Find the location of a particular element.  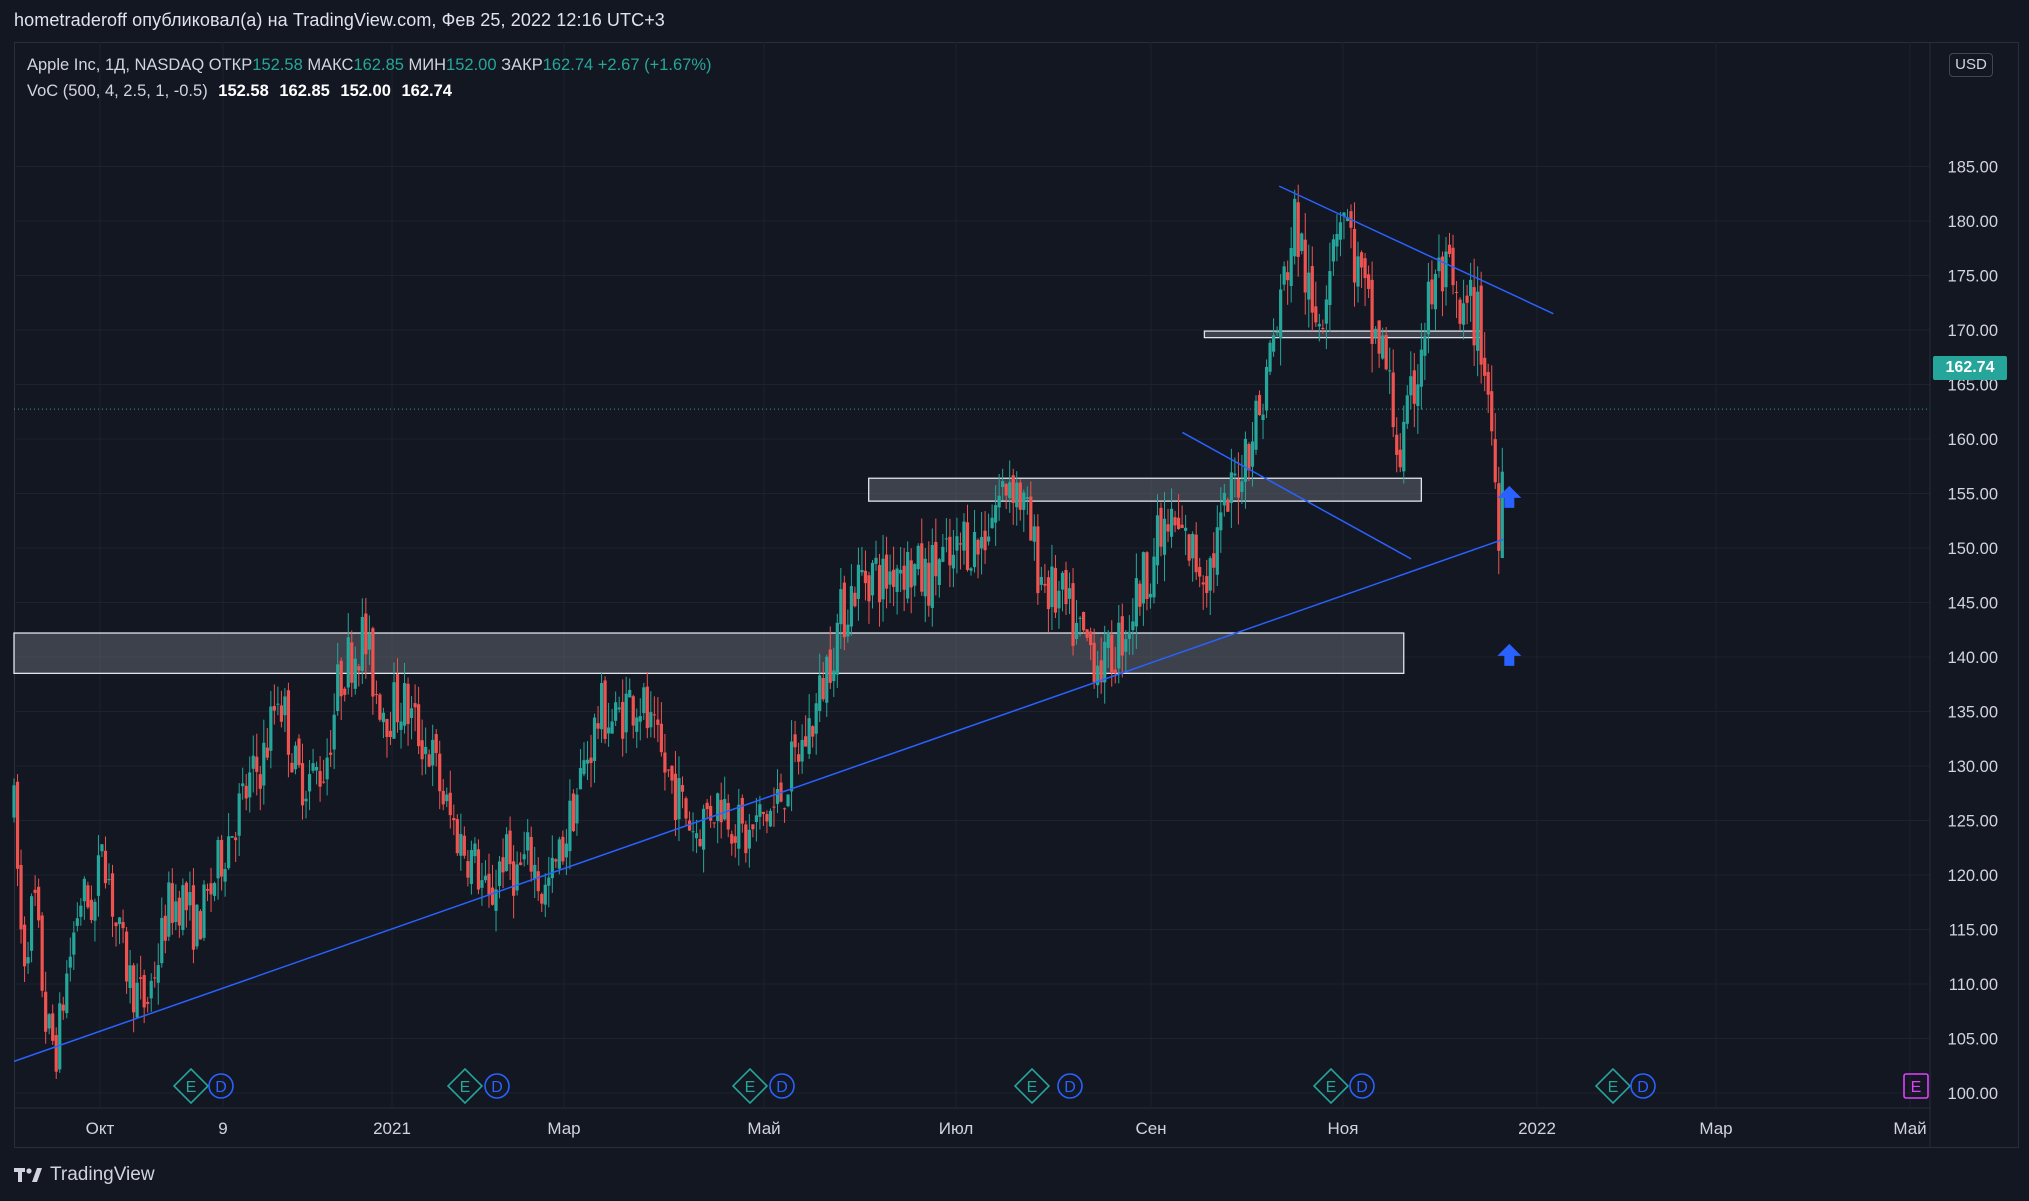

event-marker-label: E is located at coordinates (750, 1087).